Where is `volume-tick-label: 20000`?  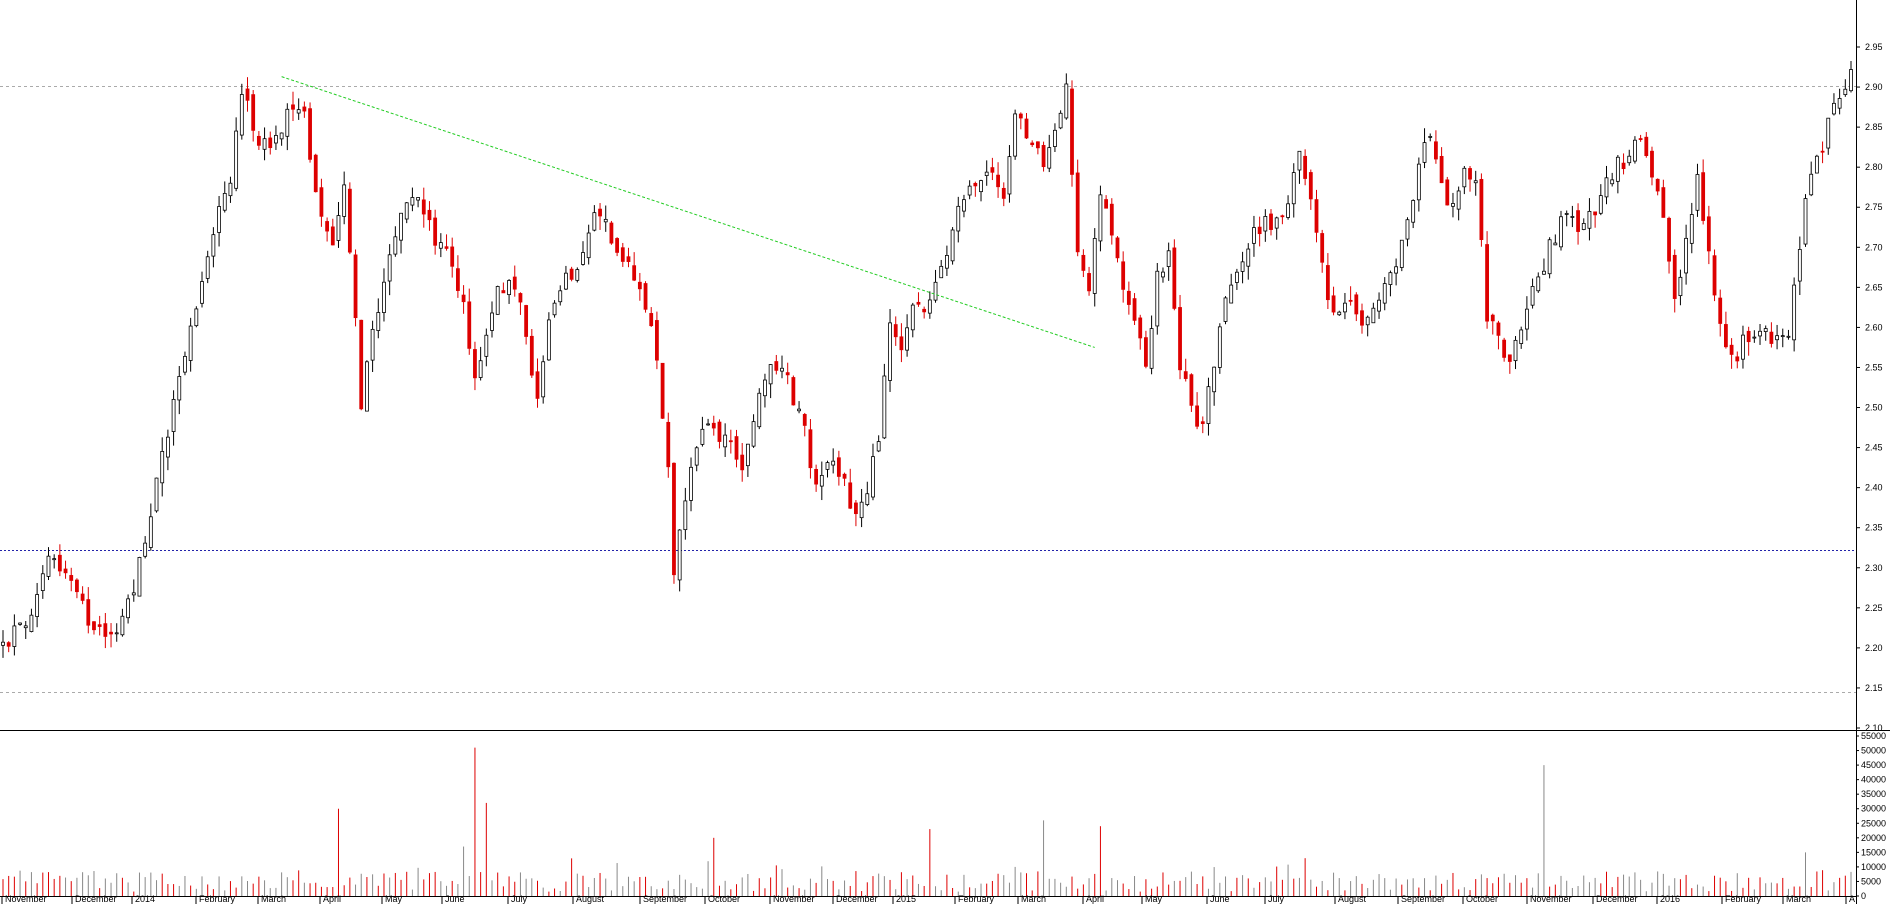
volume-tick-label: 20000 is located at coordinates (1873, 838).